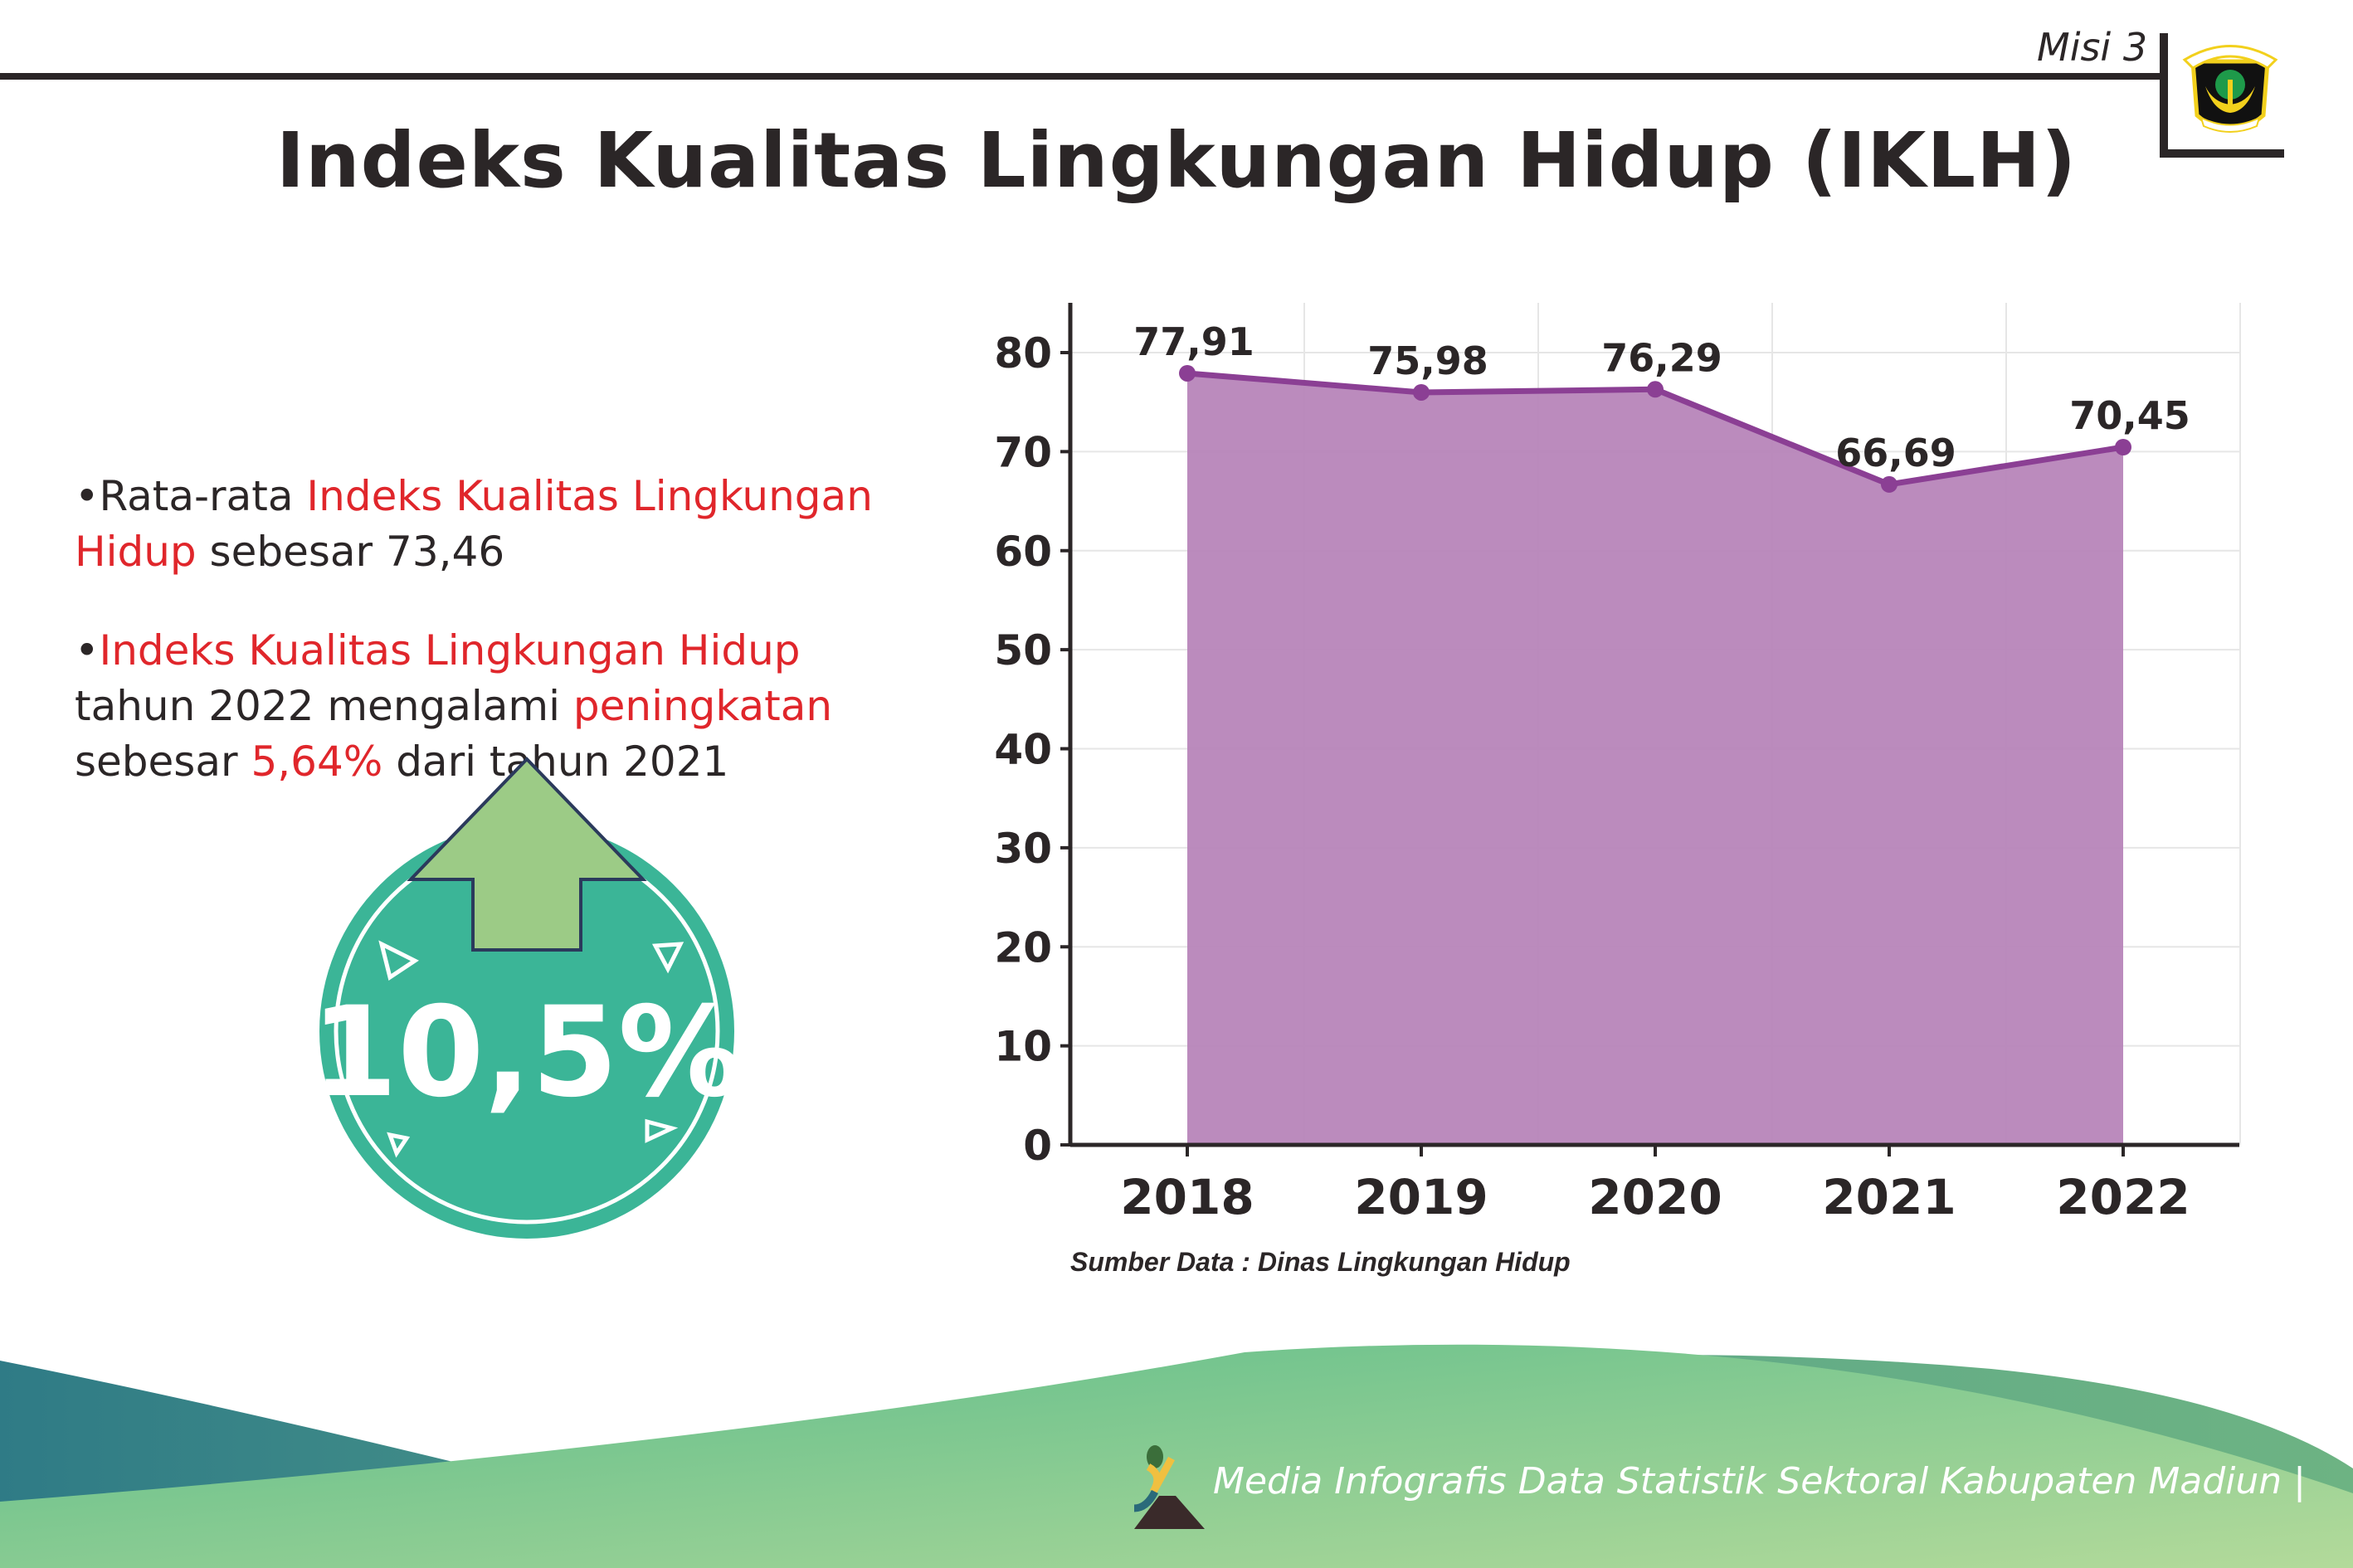  What do you see at coordinates (527, 1053) in the screenshot?
I see `badge-value: 10,5%` at bounding box center [527, 1053].